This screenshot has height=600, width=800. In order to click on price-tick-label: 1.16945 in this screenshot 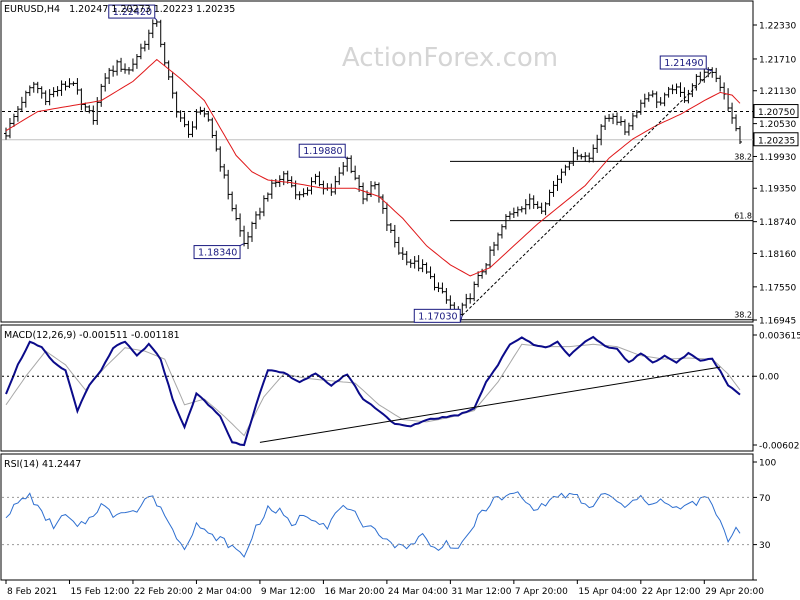, I will do `click(777, 322)`.